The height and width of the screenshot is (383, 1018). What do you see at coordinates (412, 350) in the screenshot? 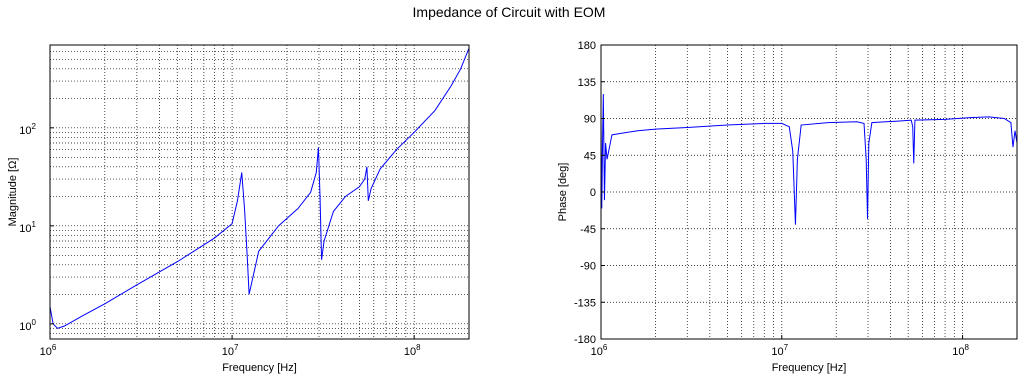
I see `magnitude-x-tick-label: 10⁸` at bounding box center [412, 350].